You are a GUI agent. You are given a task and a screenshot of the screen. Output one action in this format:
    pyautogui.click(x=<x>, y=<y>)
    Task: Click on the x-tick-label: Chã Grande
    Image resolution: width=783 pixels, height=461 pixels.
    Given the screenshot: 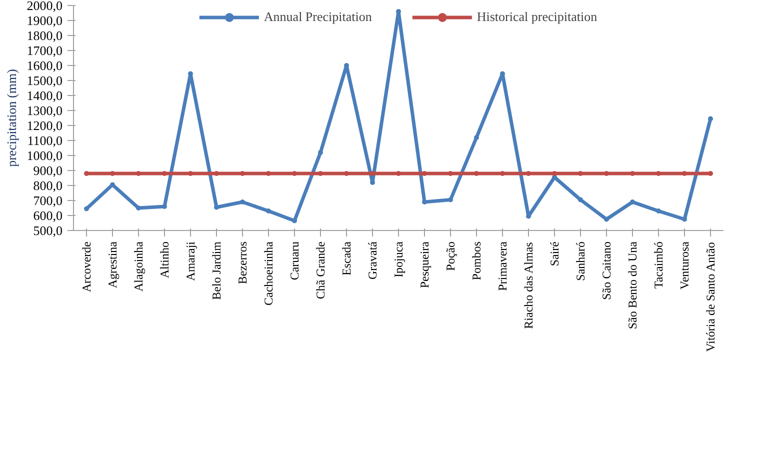 What is the action you would take?
    pyautogui.click(x=321, y=270)
    